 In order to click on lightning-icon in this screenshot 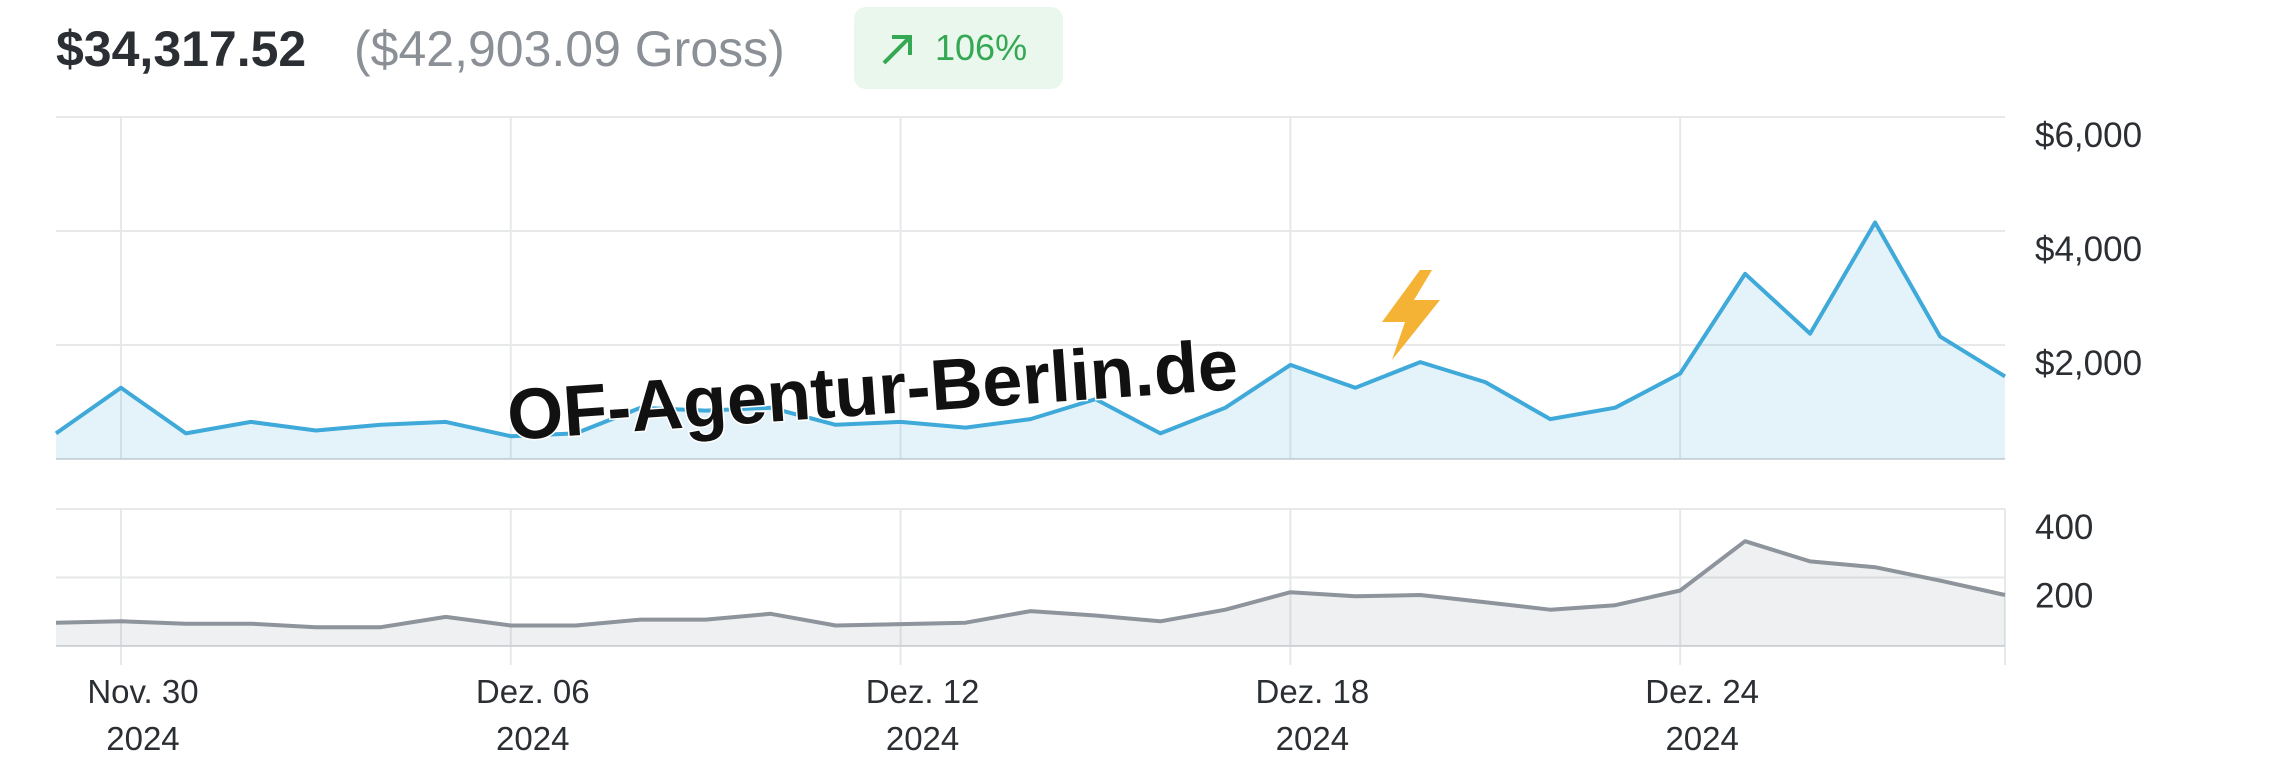, I will do `click(1411, 315)`.